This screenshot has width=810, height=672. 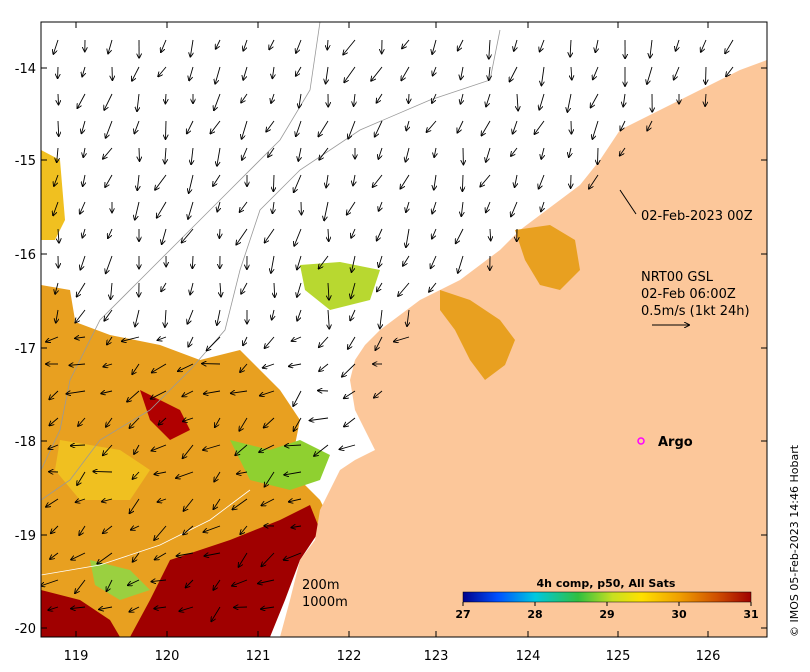 I want to click on isobath-white, so click(x=146, y=532).